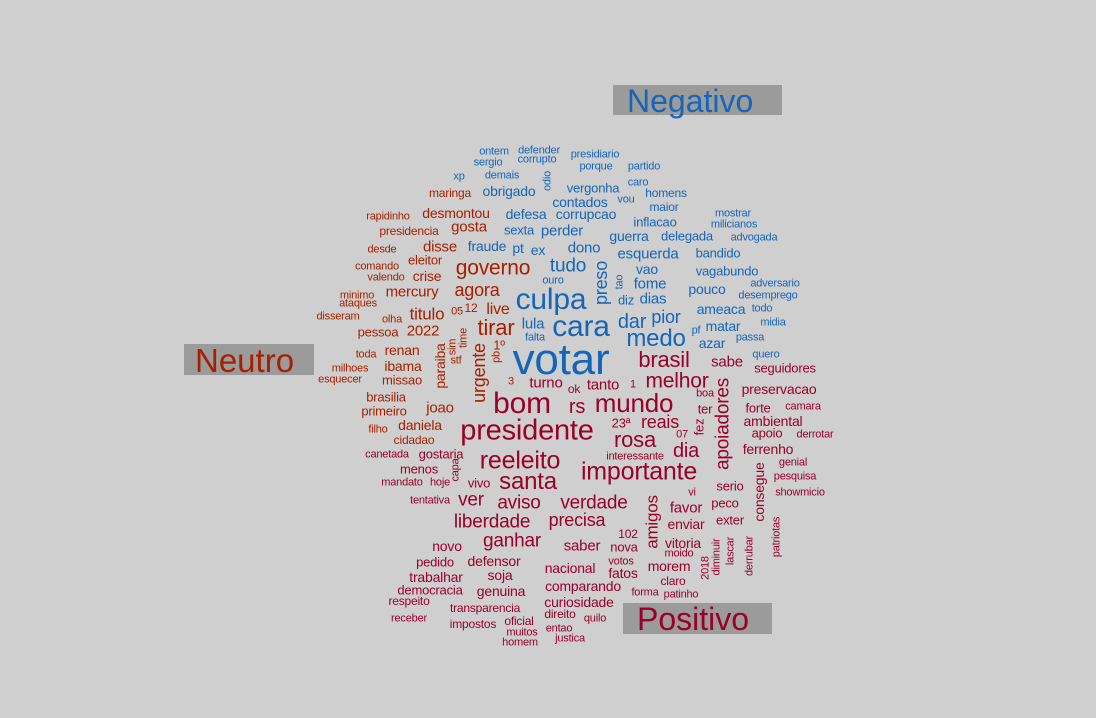 The width and height of the screenshot is (1096, 718). Describe the element at coordinates (633, 384) in the screenshot. I see `cloud-word: 1` at that location.